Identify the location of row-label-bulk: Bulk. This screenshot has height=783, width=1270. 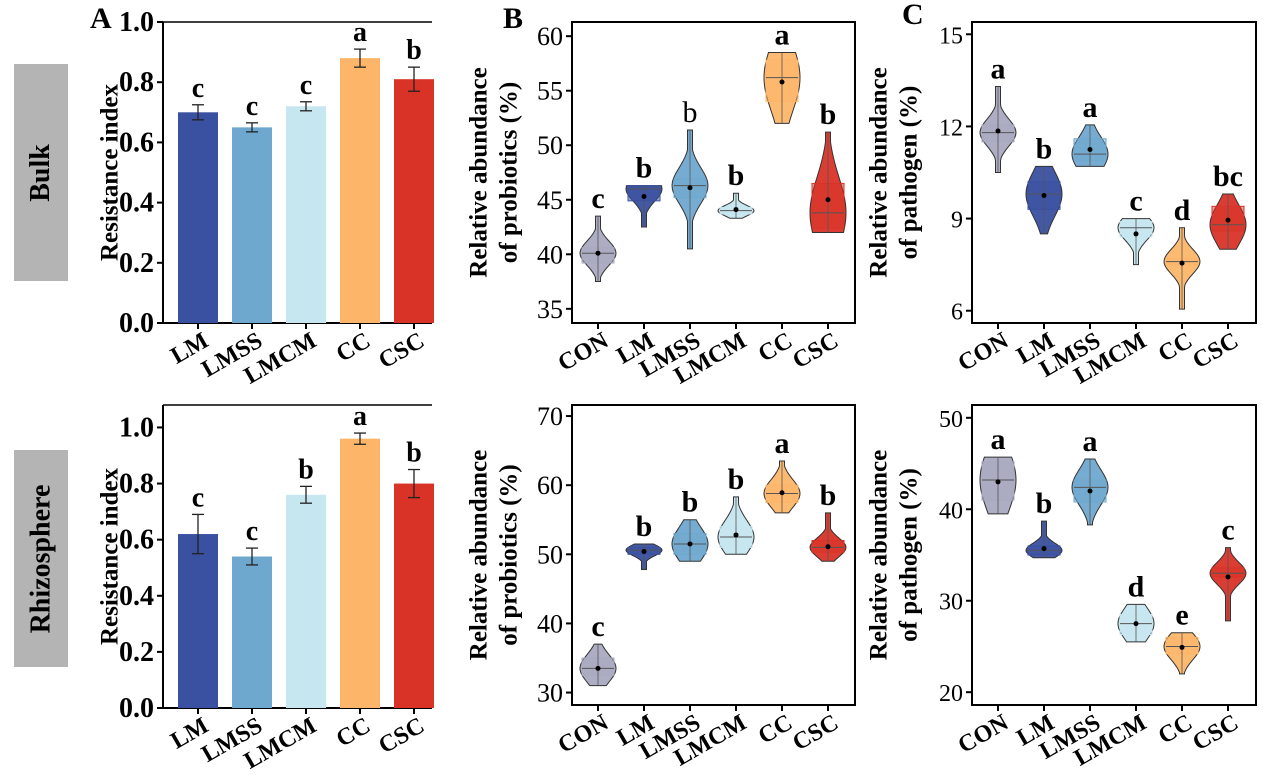
(41, 172).